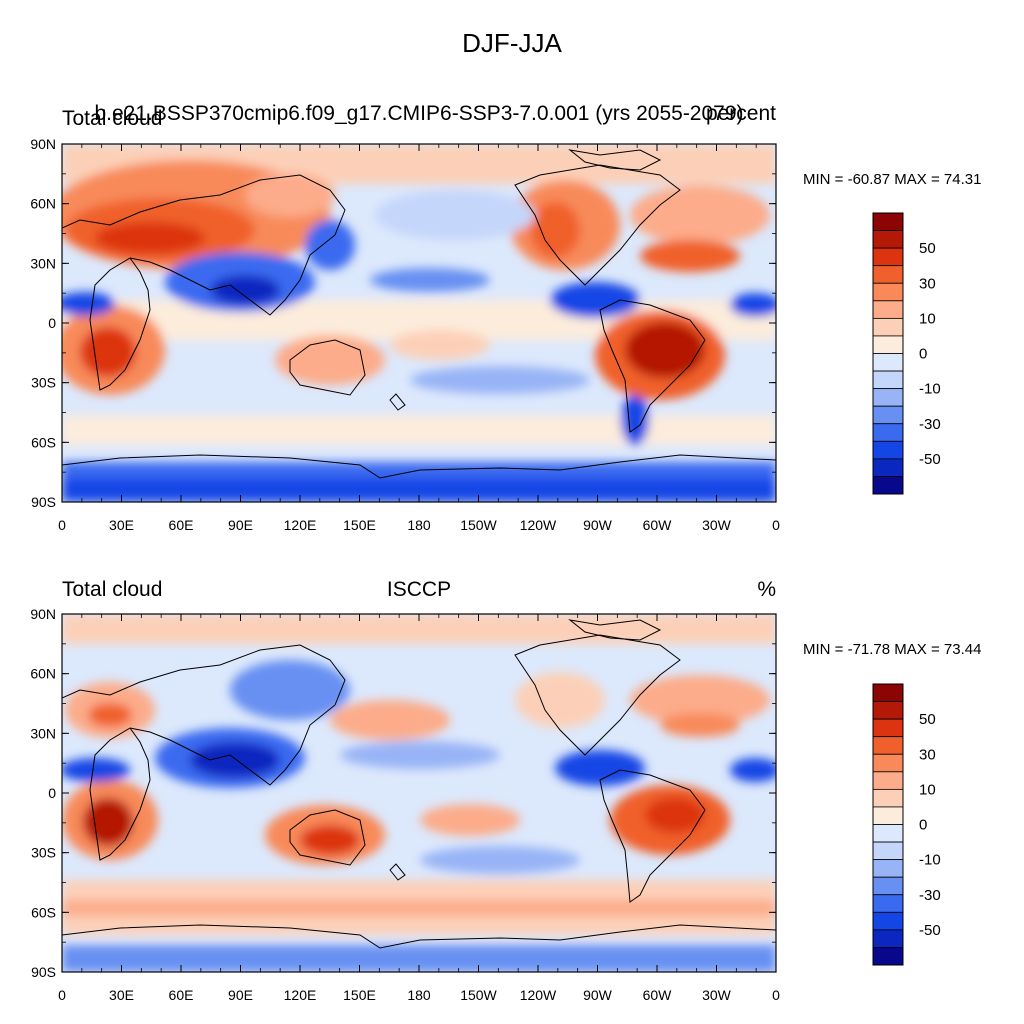  I want to click on panel2-colorbar: 50 30 10 0 -10 -30 -50, so click(906, 824).